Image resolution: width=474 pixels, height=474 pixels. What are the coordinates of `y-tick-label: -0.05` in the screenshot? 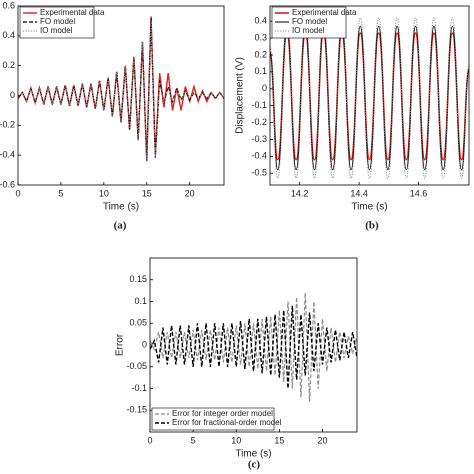 It's located at (136, 366).